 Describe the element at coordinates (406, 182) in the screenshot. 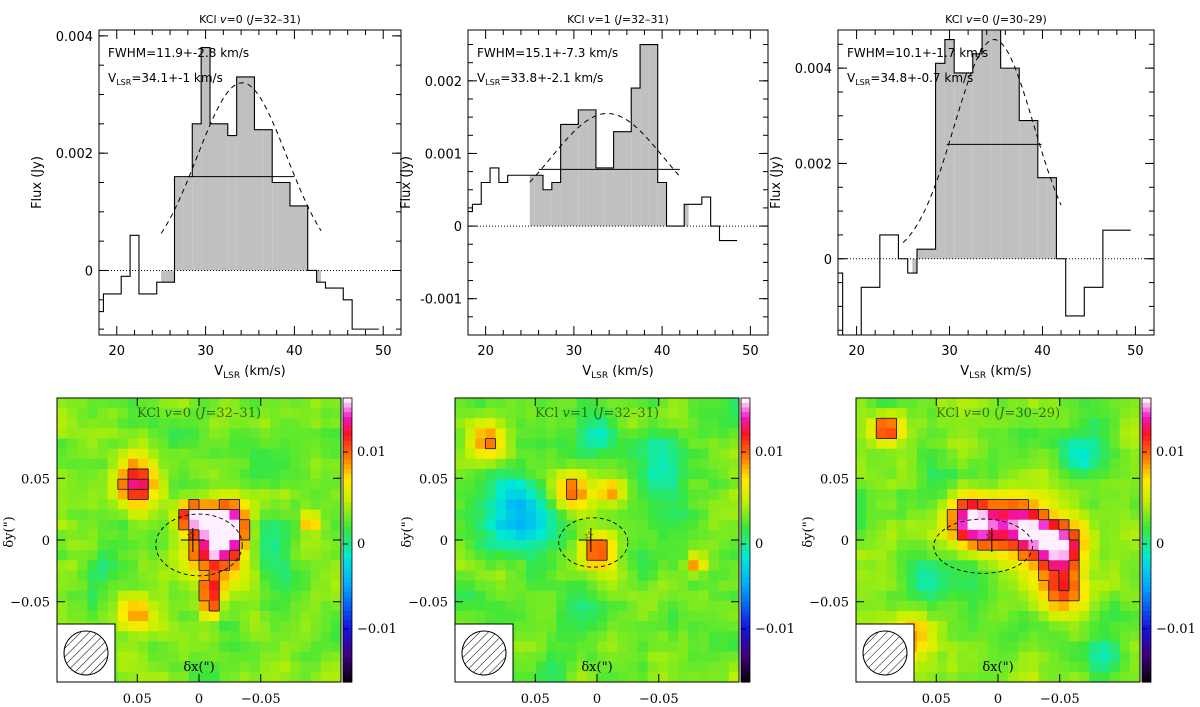

I see `y-axis-label: Flux (Jy)` at that location.